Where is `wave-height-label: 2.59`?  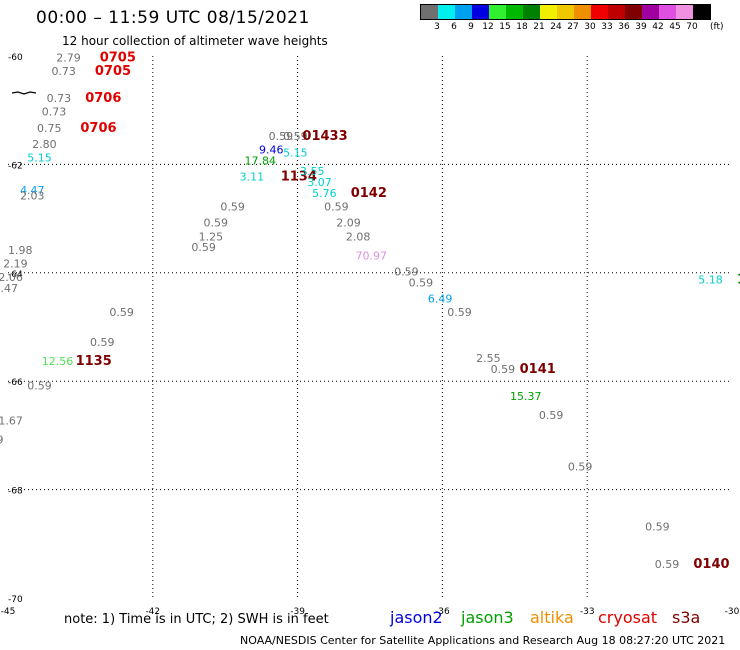 wave-height-label: 2.59 is located at coordinates (2, 440).